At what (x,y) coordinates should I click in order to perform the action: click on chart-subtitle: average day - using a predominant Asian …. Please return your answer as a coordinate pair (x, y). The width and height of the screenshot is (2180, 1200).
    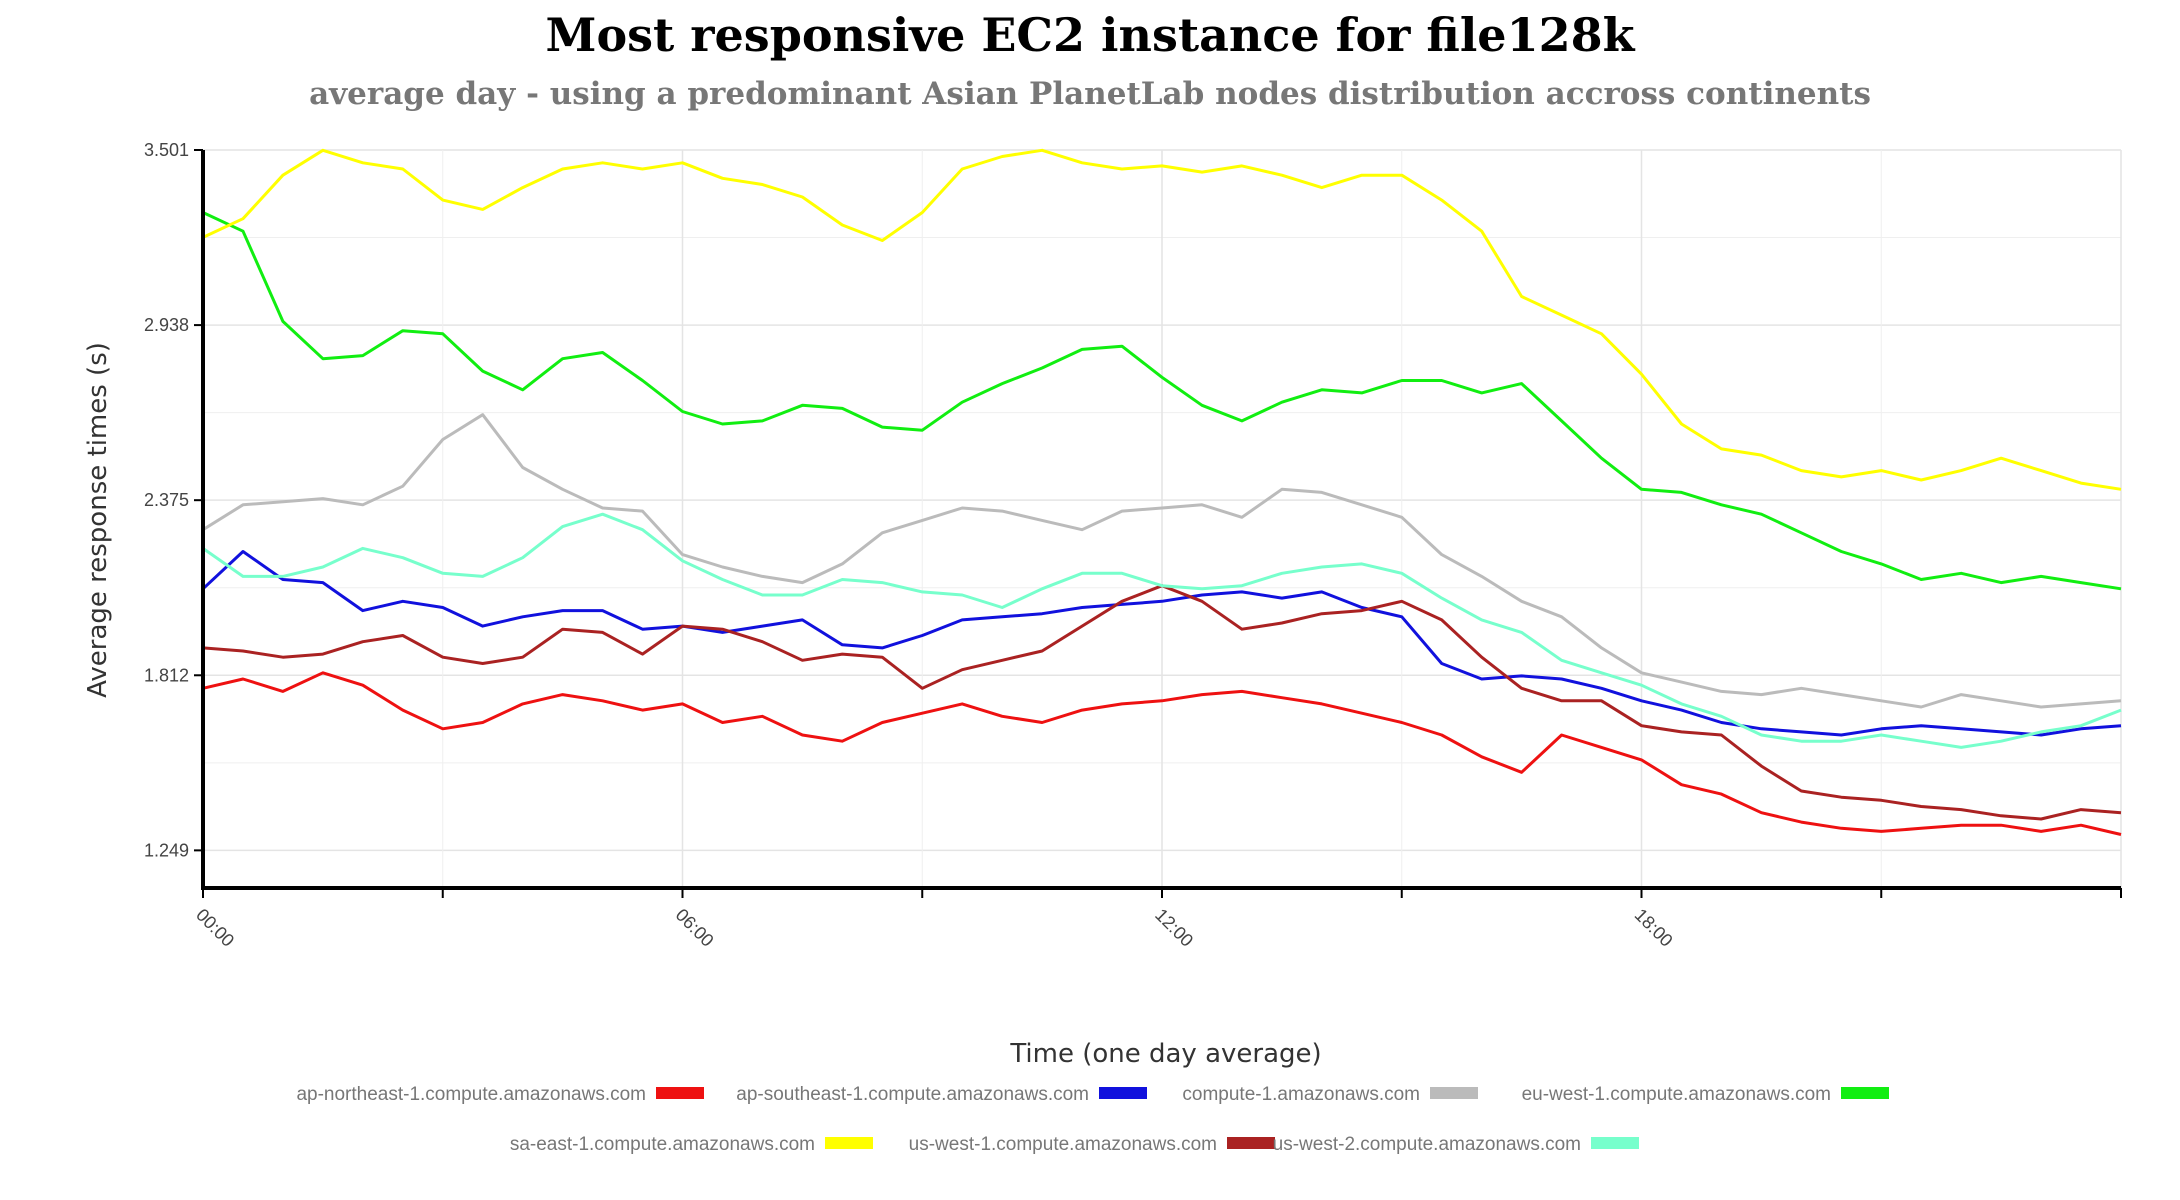
    Looking at the image, I should click on (1090, 94).